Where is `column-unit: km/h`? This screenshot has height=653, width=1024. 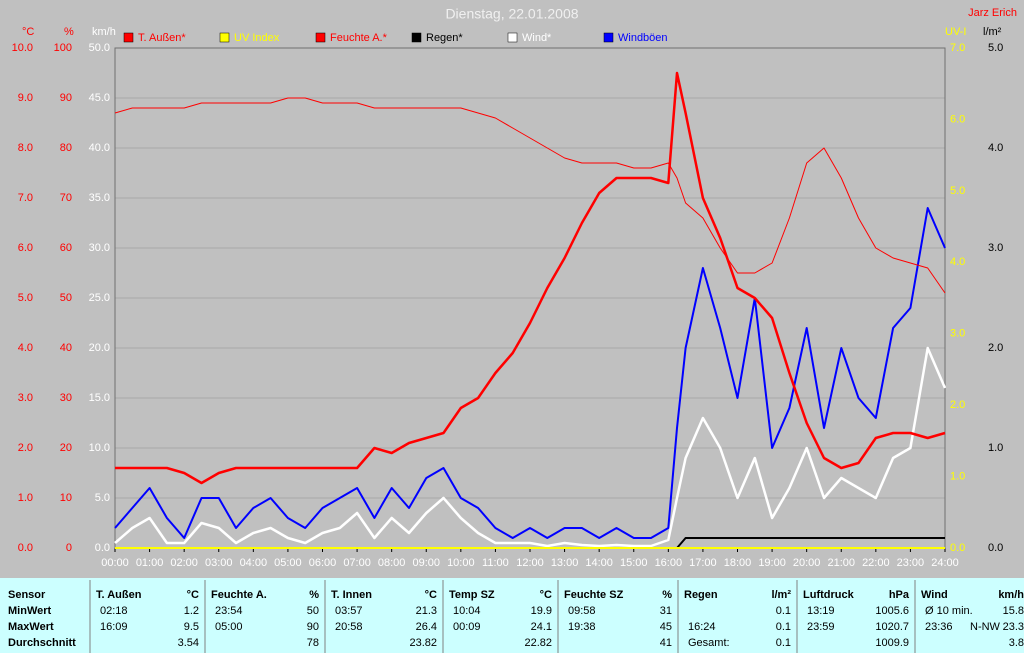
column-unit: km/h is located at coordinates (1011, 595).